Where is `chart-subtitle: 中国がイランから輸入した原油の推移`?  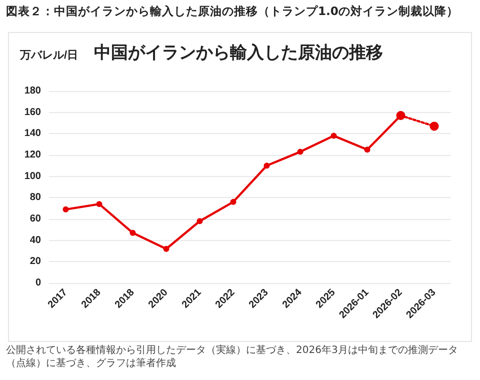 chart-subtitle: 中国がイランから輸入した原油の推移 is located at coordinates (238, 52).